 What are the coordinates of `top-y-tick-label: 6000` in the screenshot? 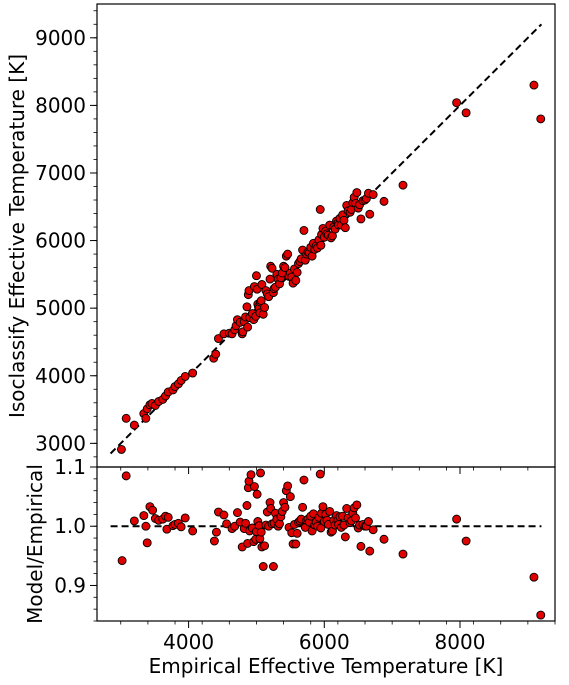 It's located at (60, 241).